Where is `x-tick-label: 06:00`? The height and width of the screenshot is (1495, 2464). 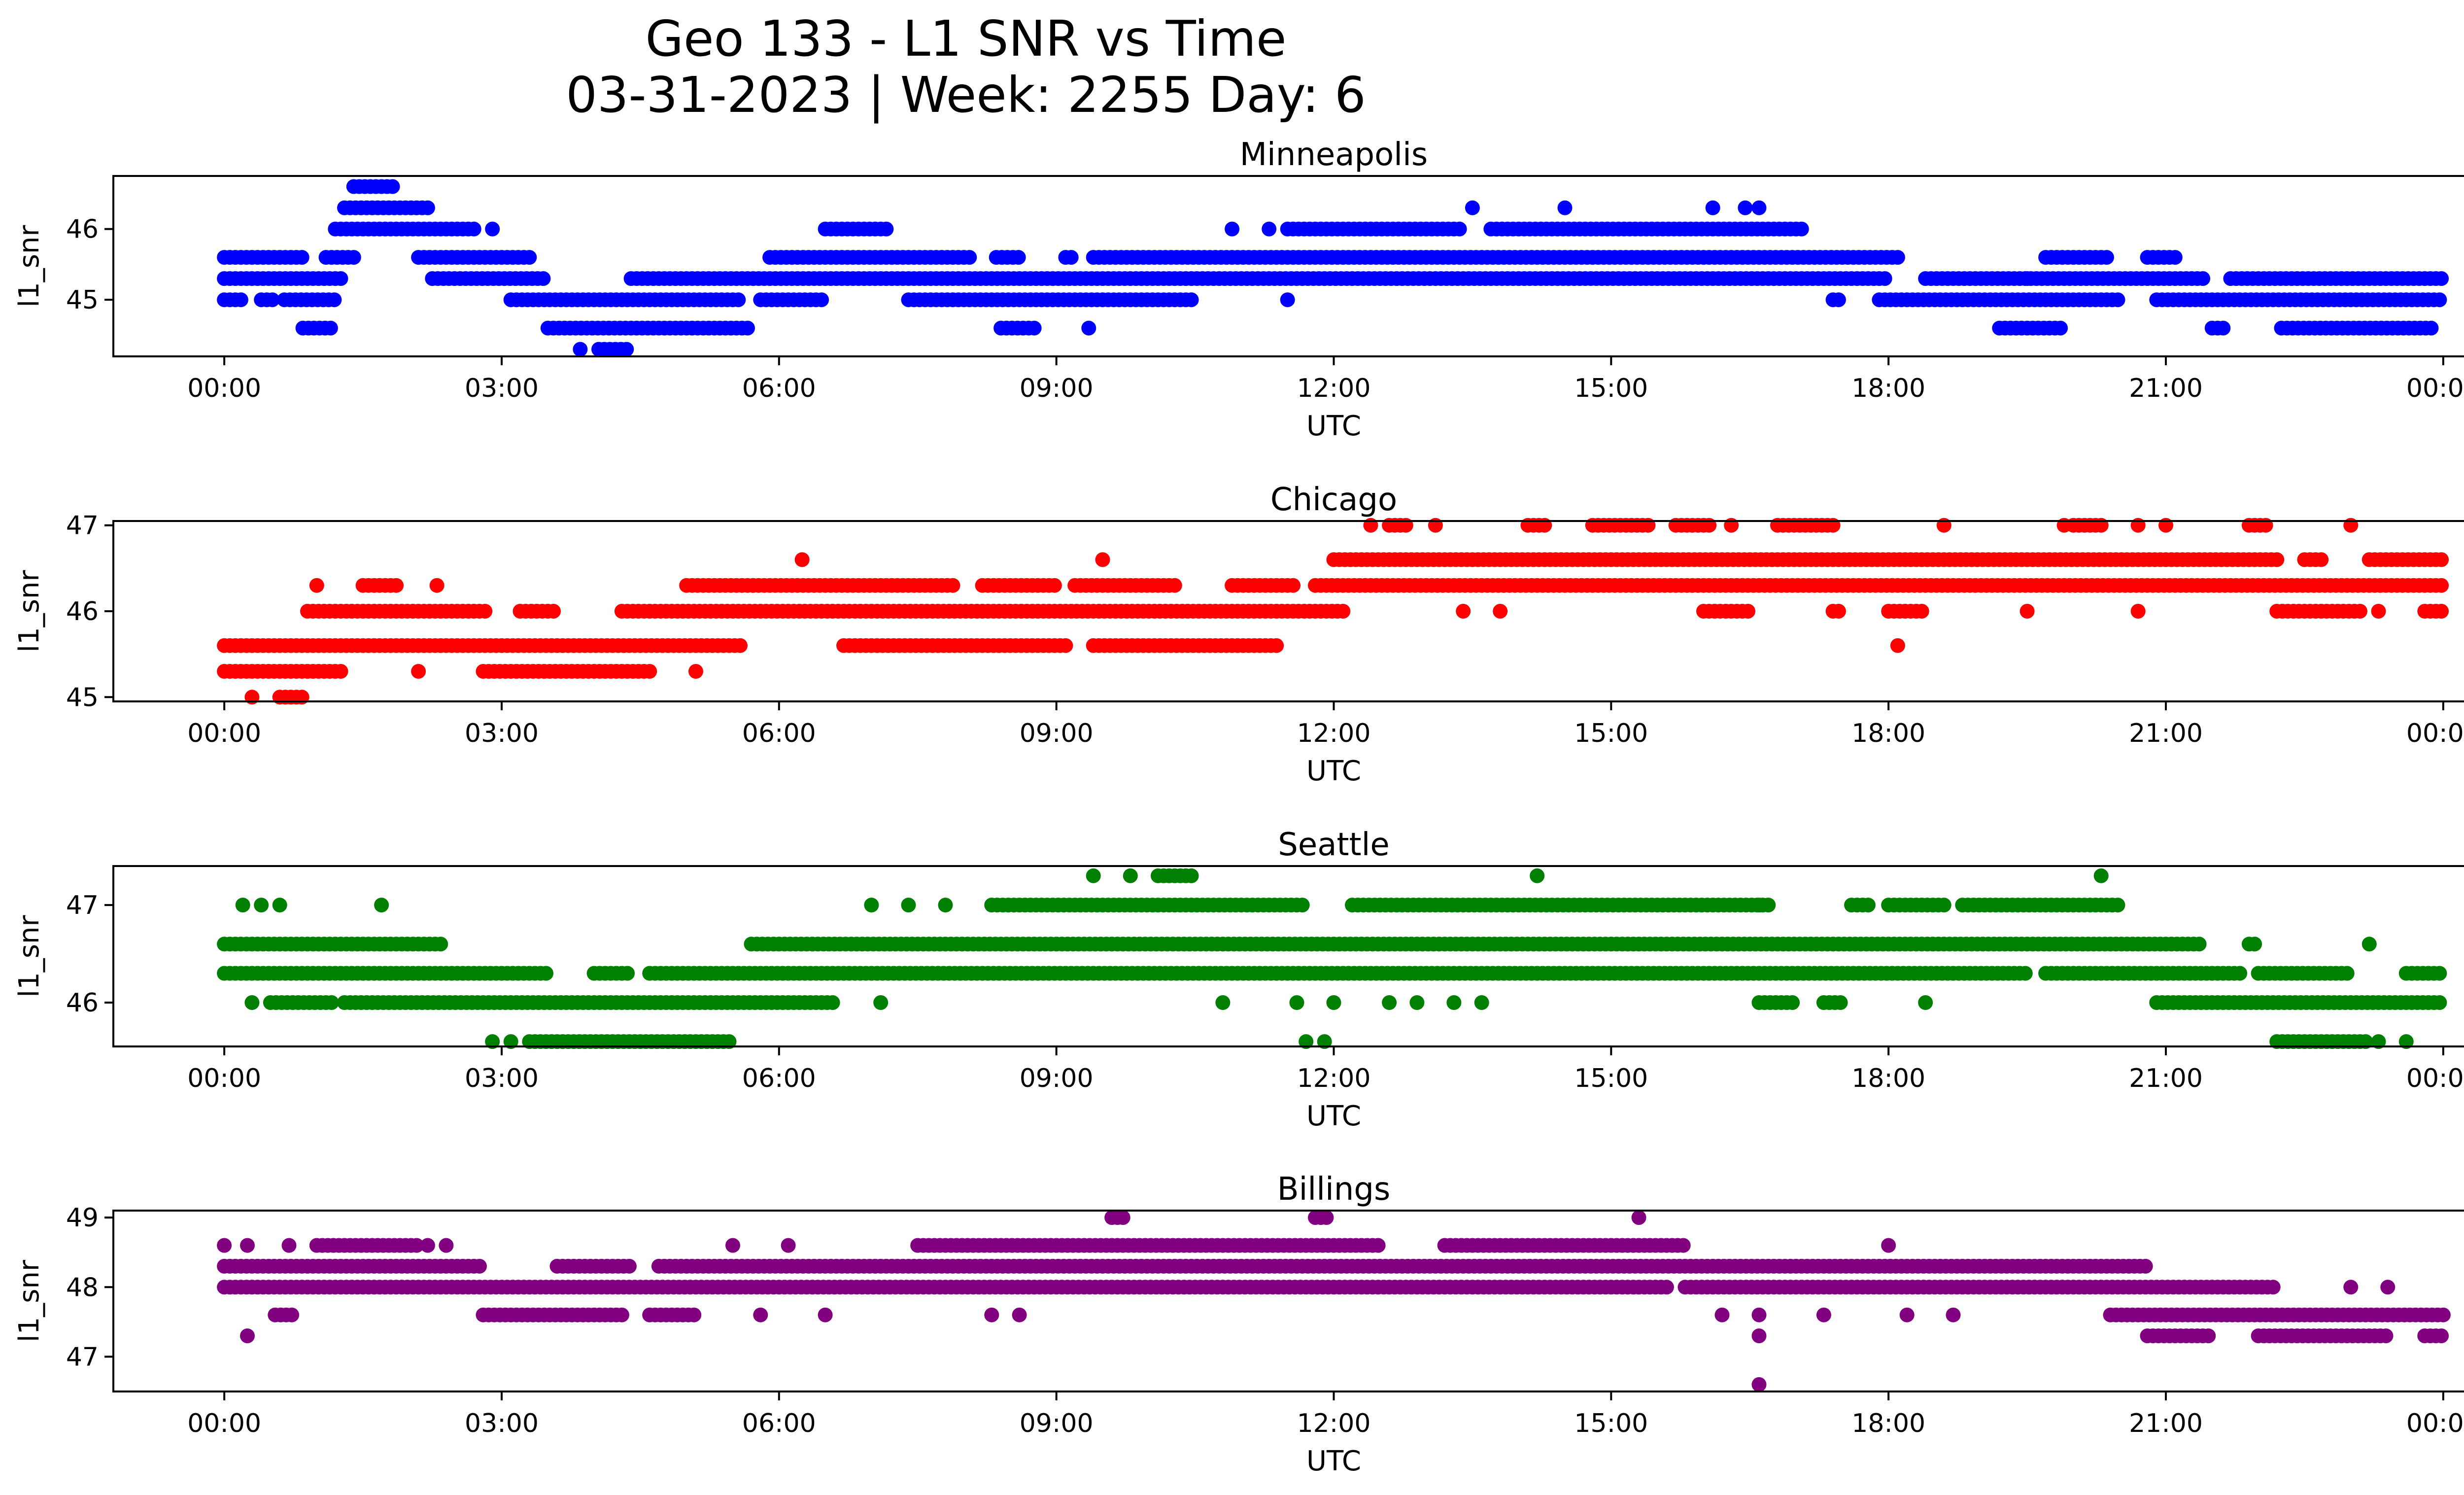
x-tick-label: 06:00 is located at coordinates (779, 388).